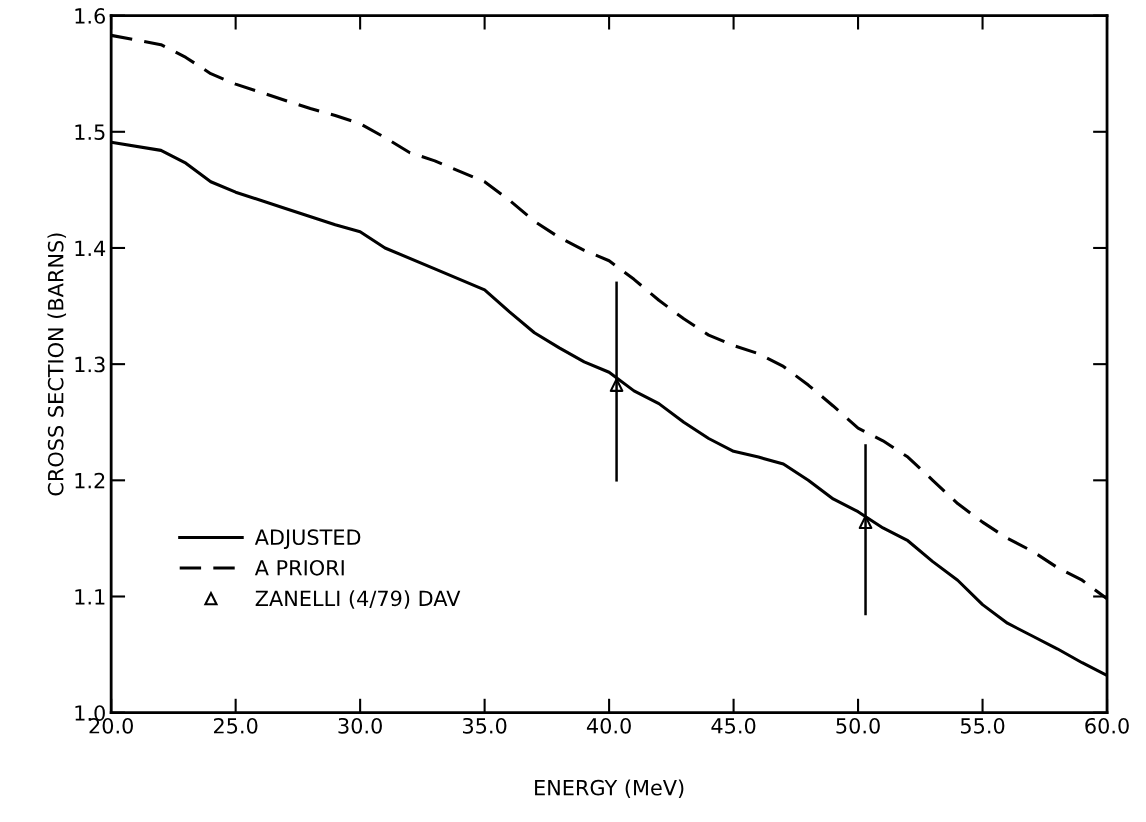 This screenshot has width=1146, height=822. Describe the element at coordinates (90, 364) in the screenshot. I see `y-tick-label: 1.3` at that location.